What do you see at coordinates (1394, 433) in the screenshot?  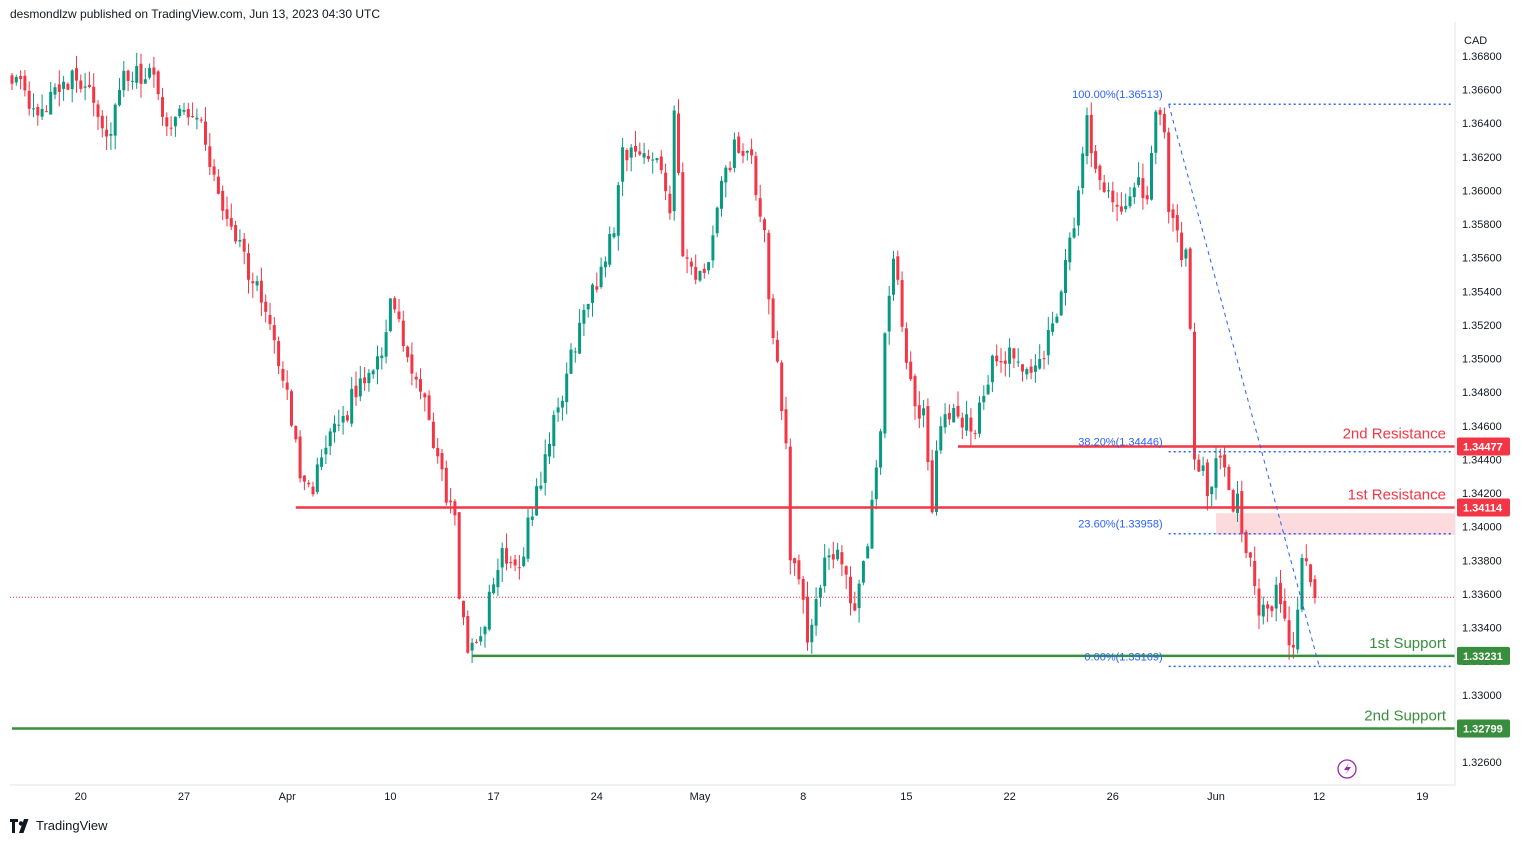 I see `level-label: 2nd Resistance` at bounding box center [1394, 433].